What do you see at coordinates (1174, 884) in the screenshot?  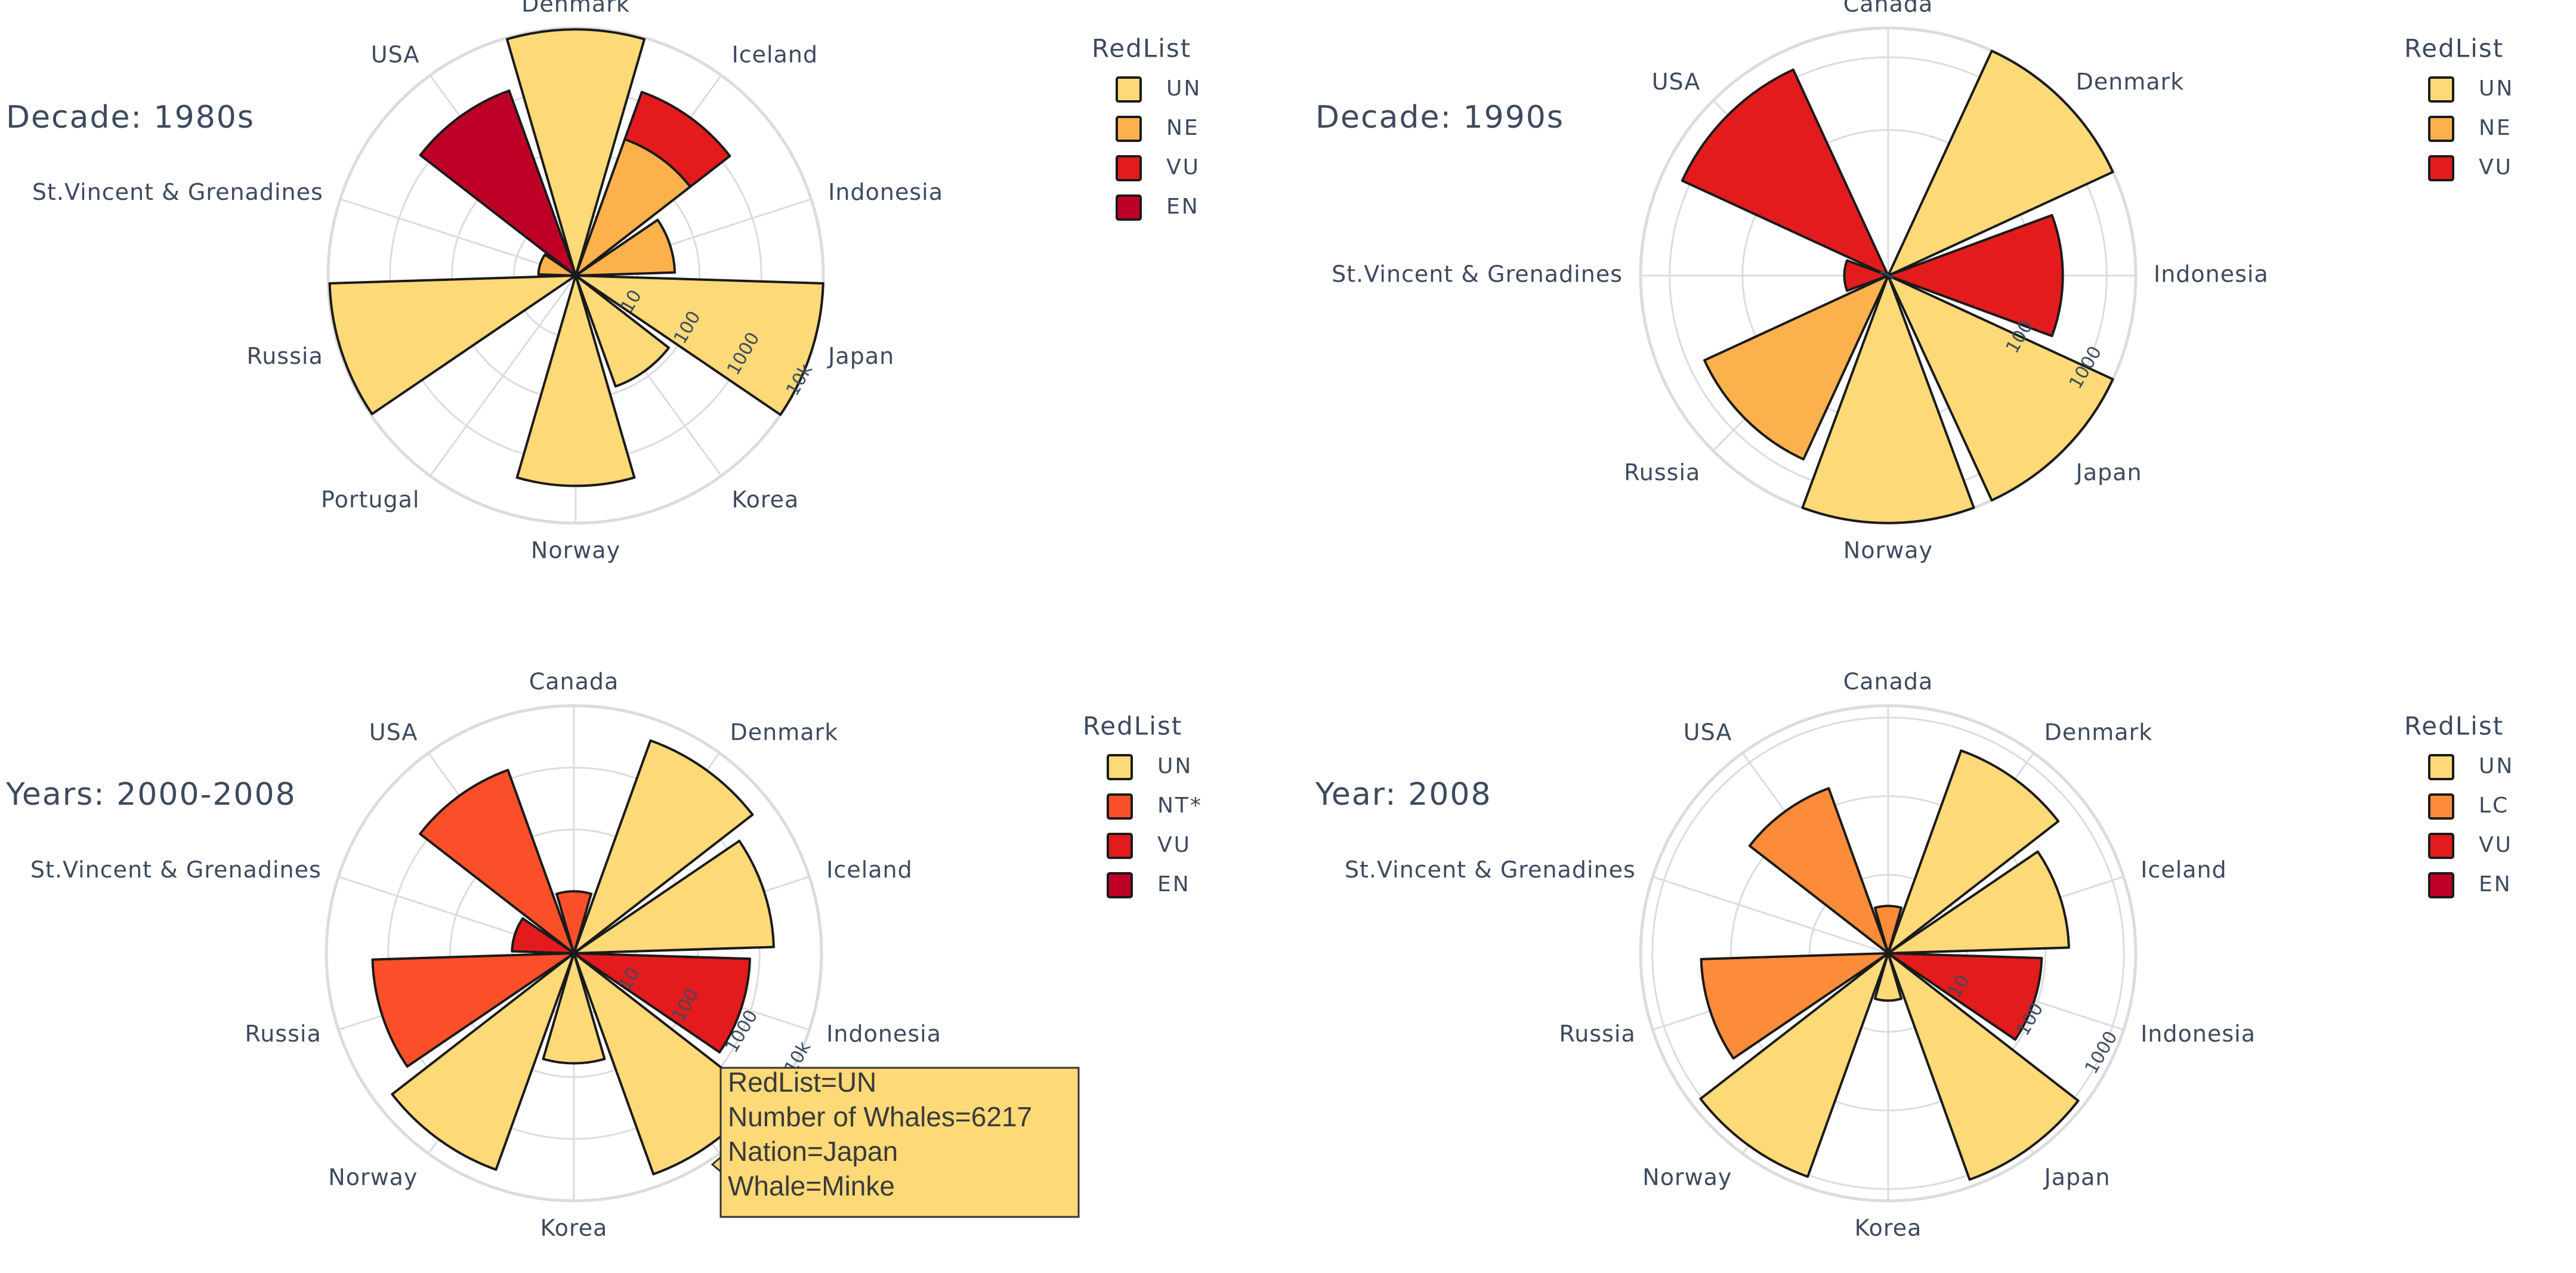 I see `legend-label: EN` at bounding box center [1174, 884].